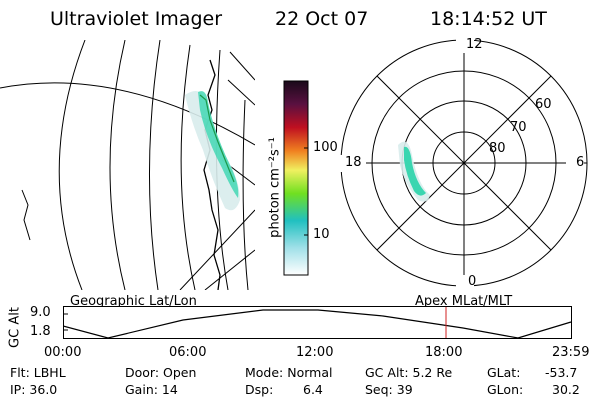 This screenshot has width=600, height=400. Describe the element at coordinates (38, 372) in the screenshot. I see `filter-label: Flt: LBHL` at that location.